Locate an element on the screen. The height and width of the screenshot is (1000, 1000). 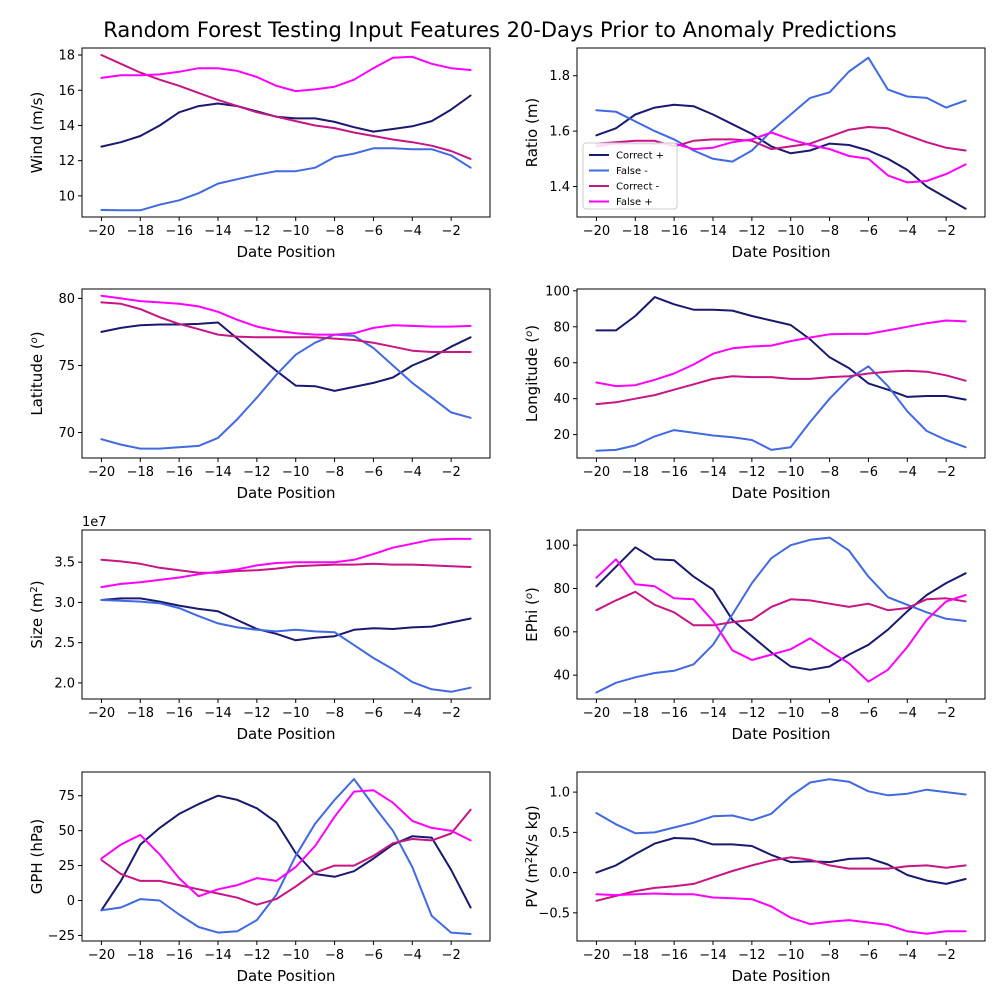
y-tick-label: 60 is located at coordinates (561, 363).